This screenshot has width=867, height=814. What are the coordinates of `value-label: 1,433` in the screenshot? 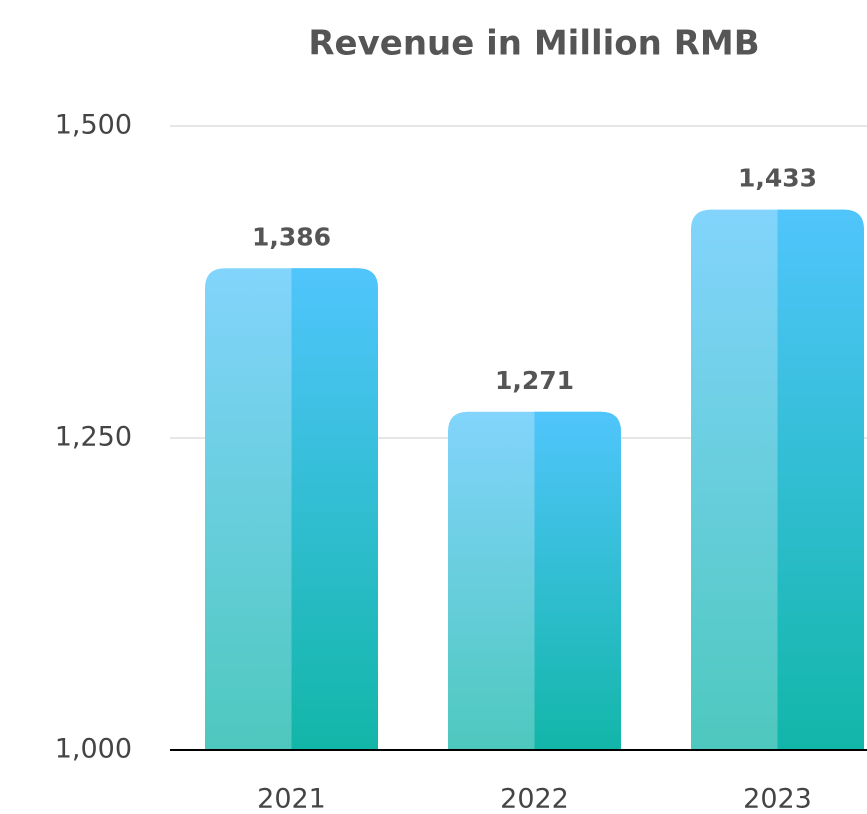 It's located at (777, 178).